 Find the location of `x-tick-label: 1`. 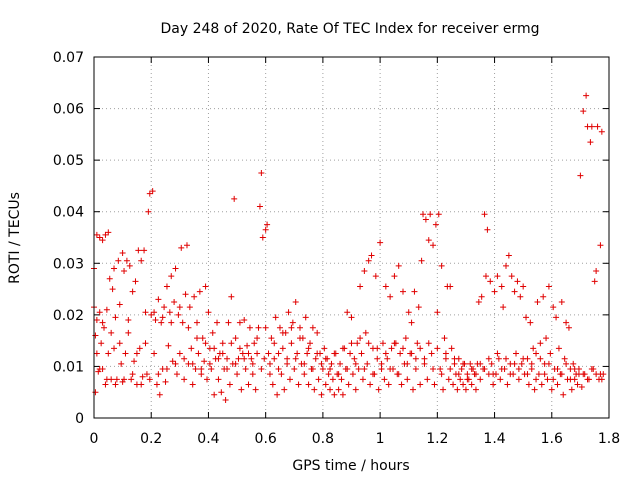

x-tick-label: 1 is located at coordinates (380, 439).